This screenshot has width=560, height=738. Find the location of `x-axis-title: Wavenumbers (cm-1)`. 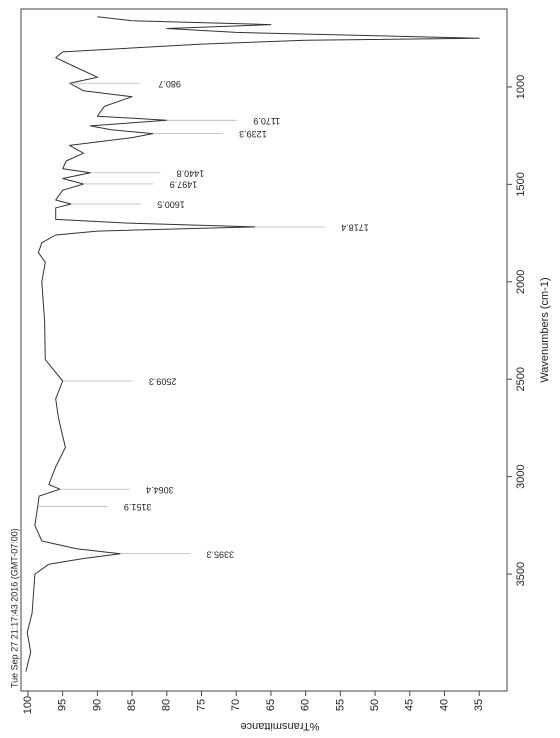

x-axis-title: Wavenumbers (cm-1) is located at coordinates (545, 329).